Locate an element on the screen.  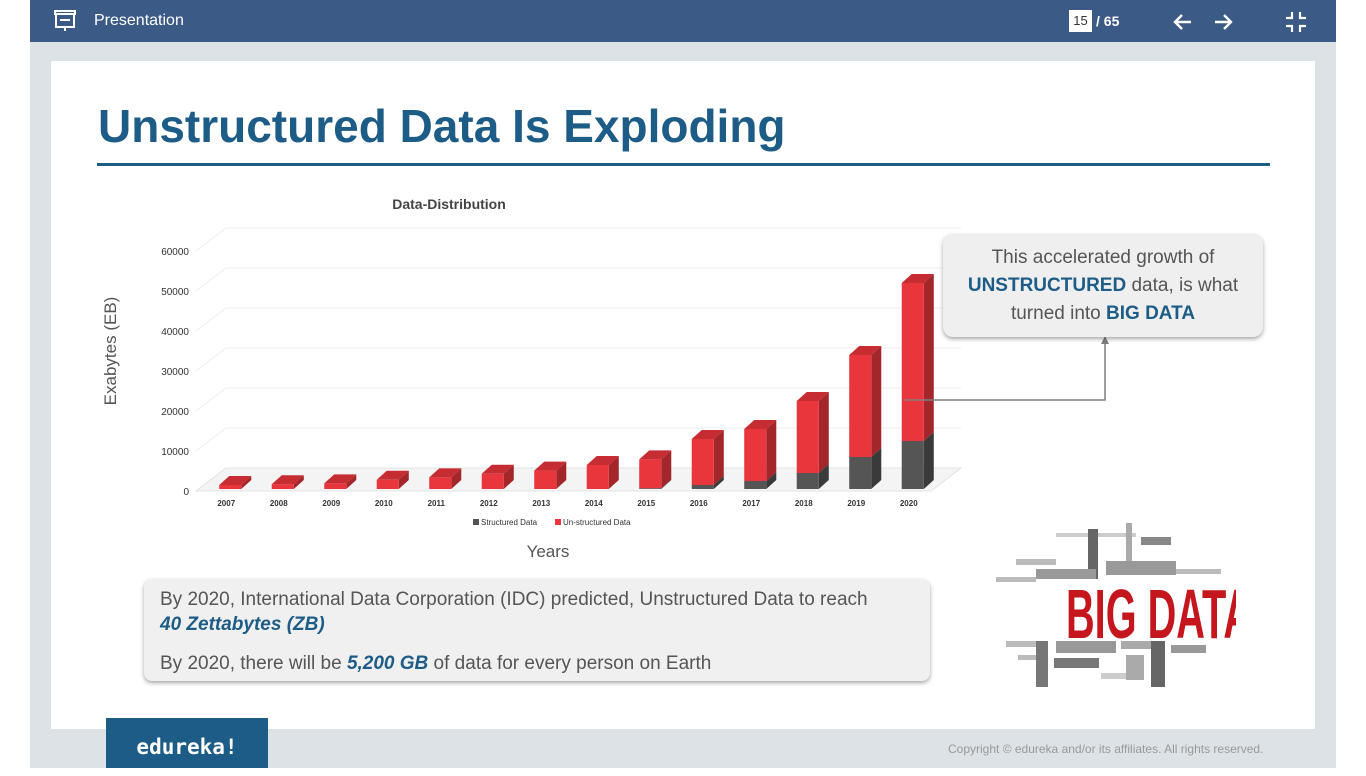
callout-line-2-text: data, is what is located at coordinates (1182, 285).